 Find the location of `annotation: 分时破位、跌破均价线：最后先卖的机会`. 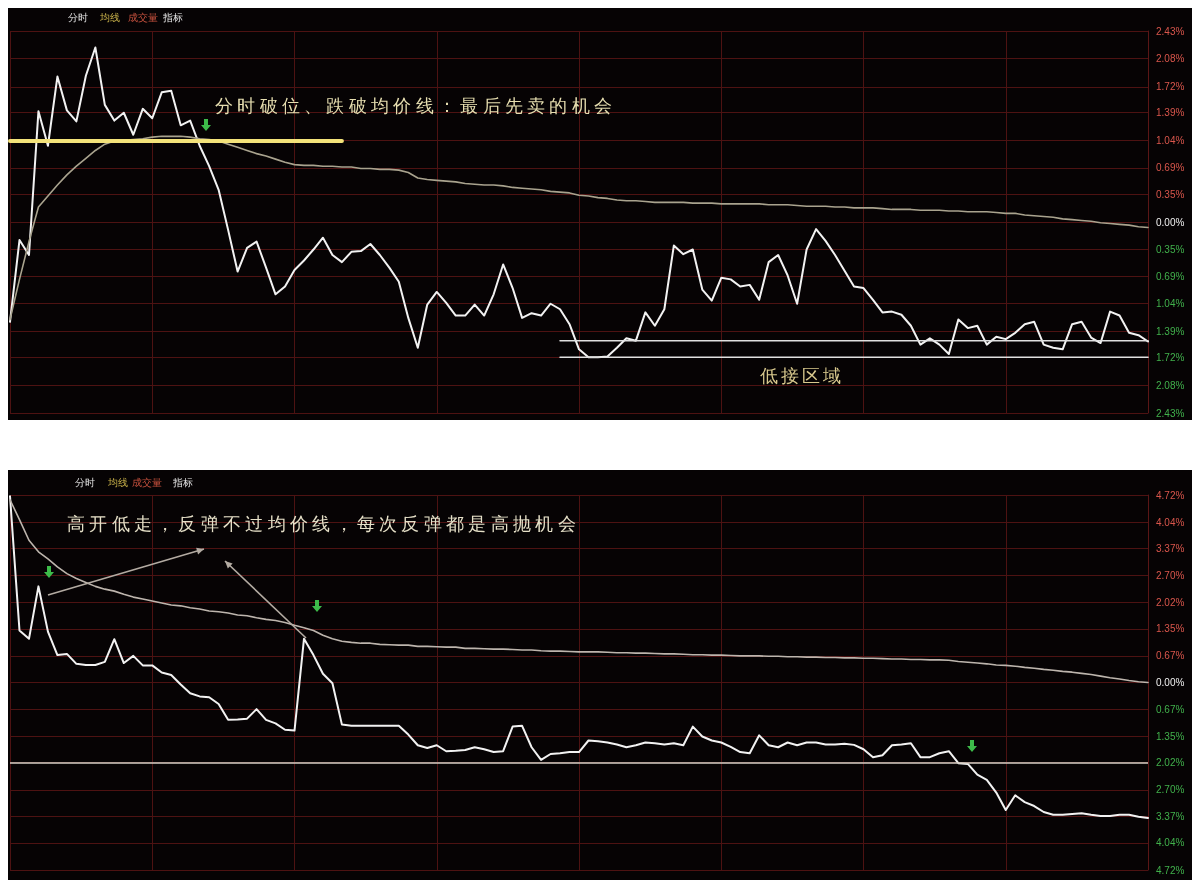

annotation: 分时破位、跌破均价线：最后先卖的机会 is located at coordinates (416, 105).